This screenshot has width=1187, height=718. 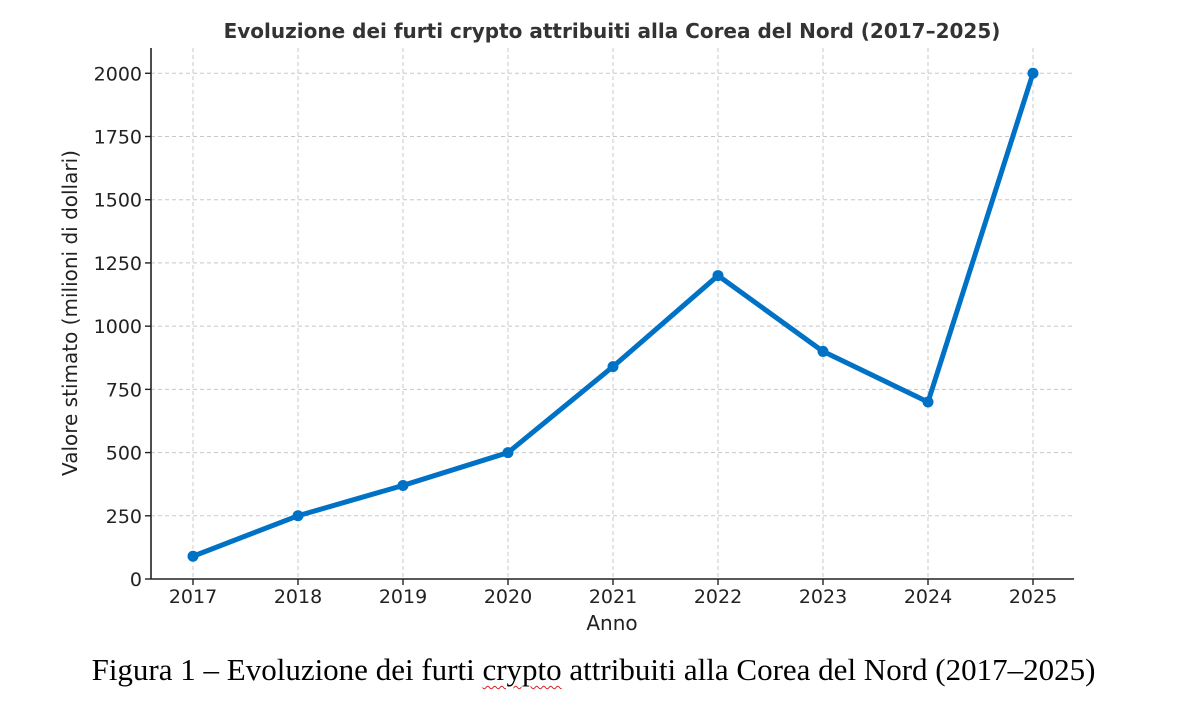 I want to click on y-tick-label: 1250, so click(x=118, y=264).